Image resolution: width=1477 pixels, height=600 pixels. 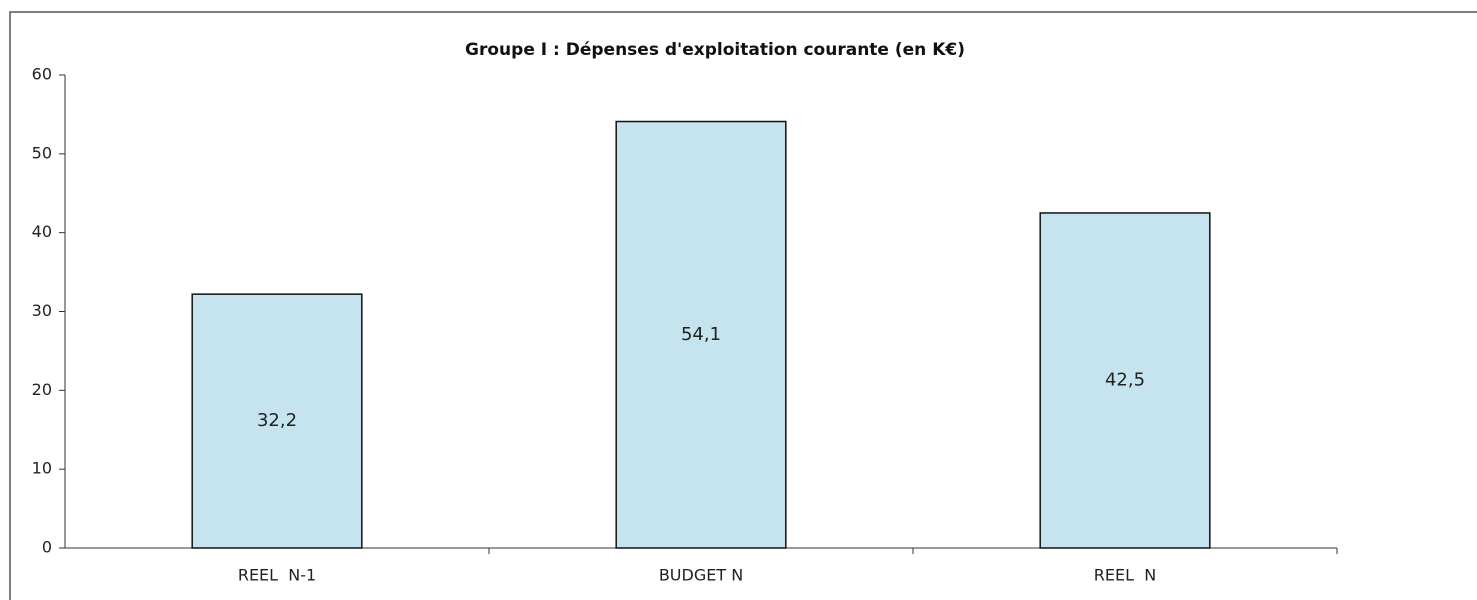 What do you see at coordinates (42, 74) in the screenshot?
I see `y-tick-label: 60` at bounding box center [42, 74].